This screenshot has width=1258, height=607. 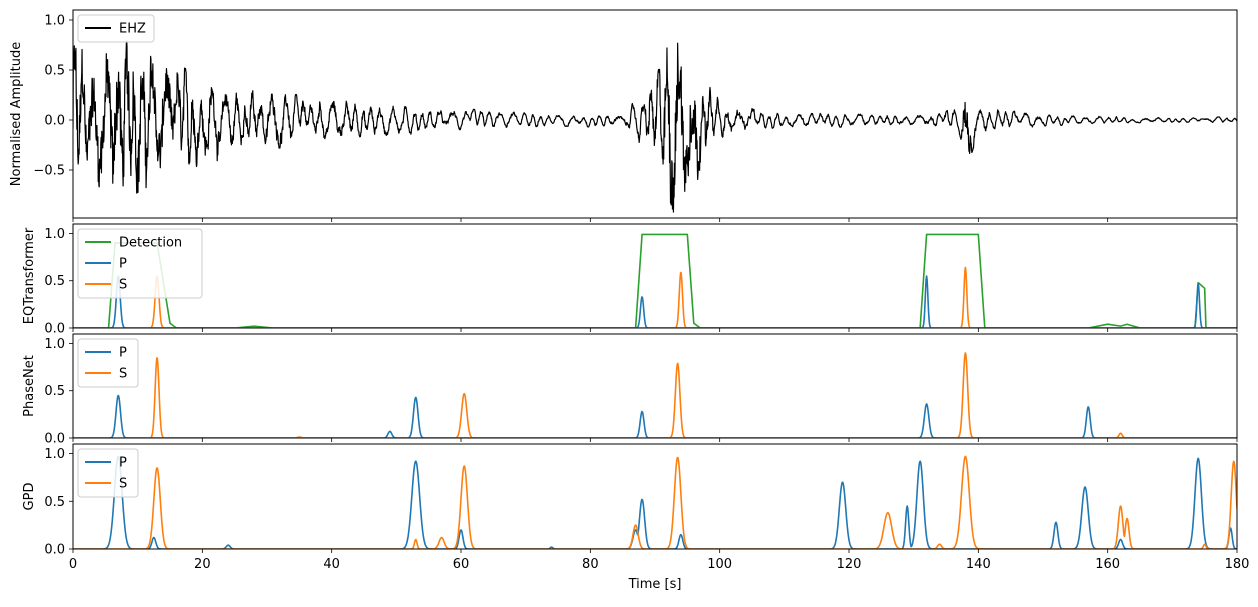 What do you see at coordinates (1237, 564) in the screenshot?
I see `x-tick-label: 180` at bounding box center [1237, 564].